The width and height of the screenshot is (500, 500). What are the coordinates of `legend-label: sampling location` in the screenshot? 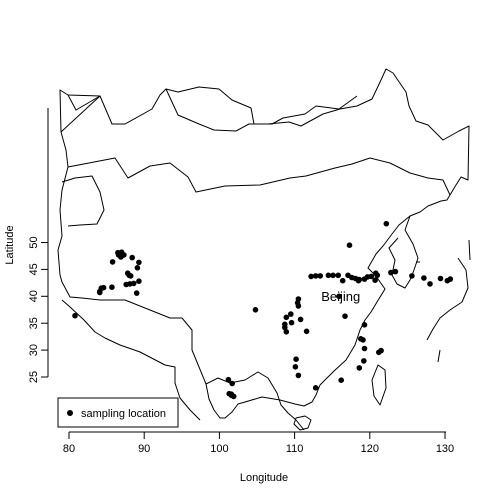 It's located at (123, 414).